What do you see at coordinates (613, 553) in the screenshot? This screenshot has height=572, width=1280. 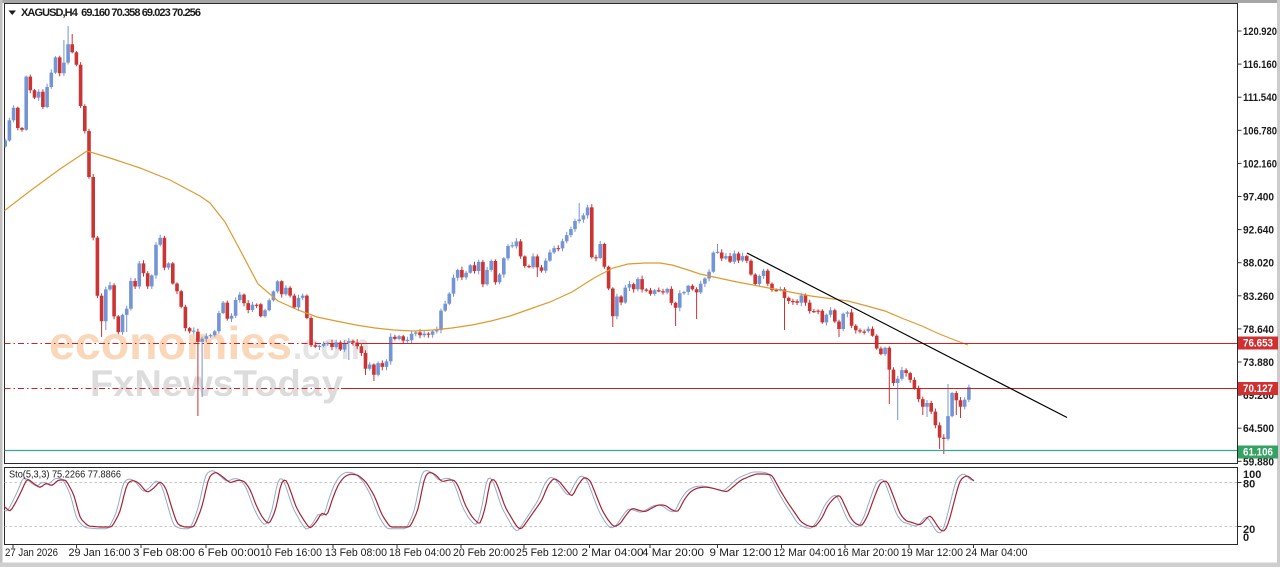 I see `svg-text: 2 Mar 04:00` at bounding box center [613, 553].